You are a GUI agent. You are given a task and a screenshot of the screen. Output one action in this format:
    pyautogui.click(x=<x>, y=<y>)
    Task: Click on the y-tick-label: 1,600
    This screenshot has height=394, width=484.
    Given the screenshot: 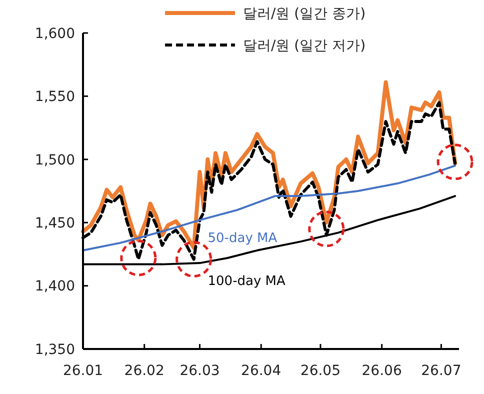 What is the action you would take?
    pyautogui.click(x=54, y=34)
    